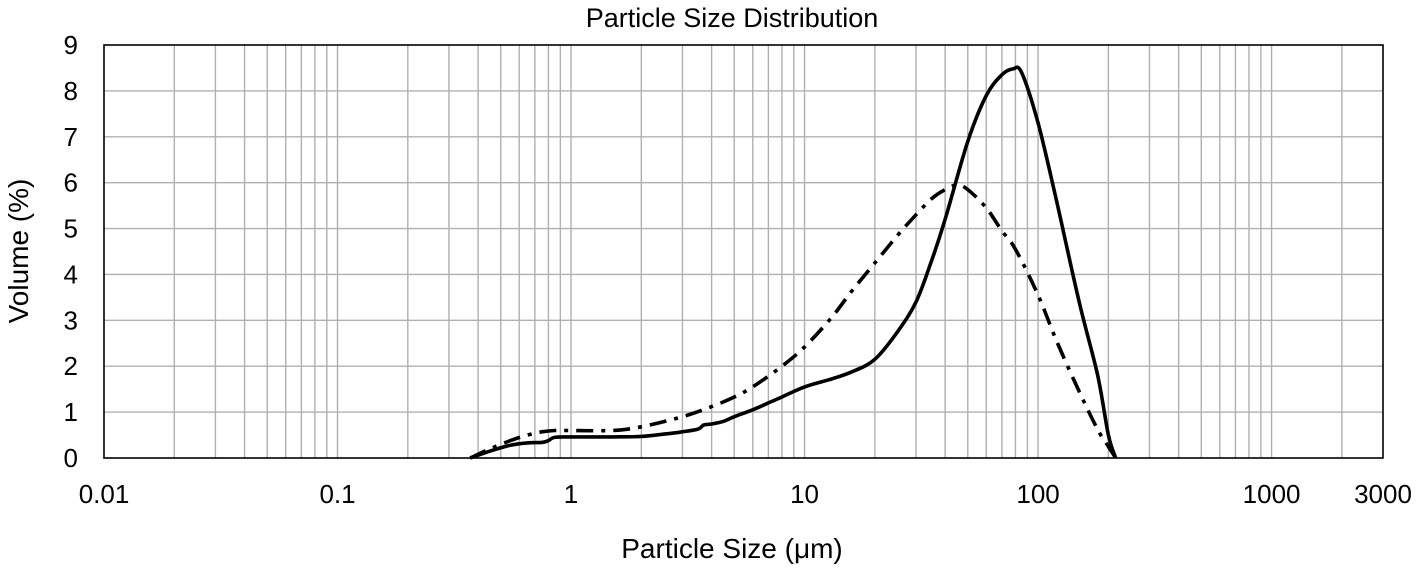 The image size is (1419, 585). I want to click on chart-title: Particle Size Distribution, so click(732, 18).